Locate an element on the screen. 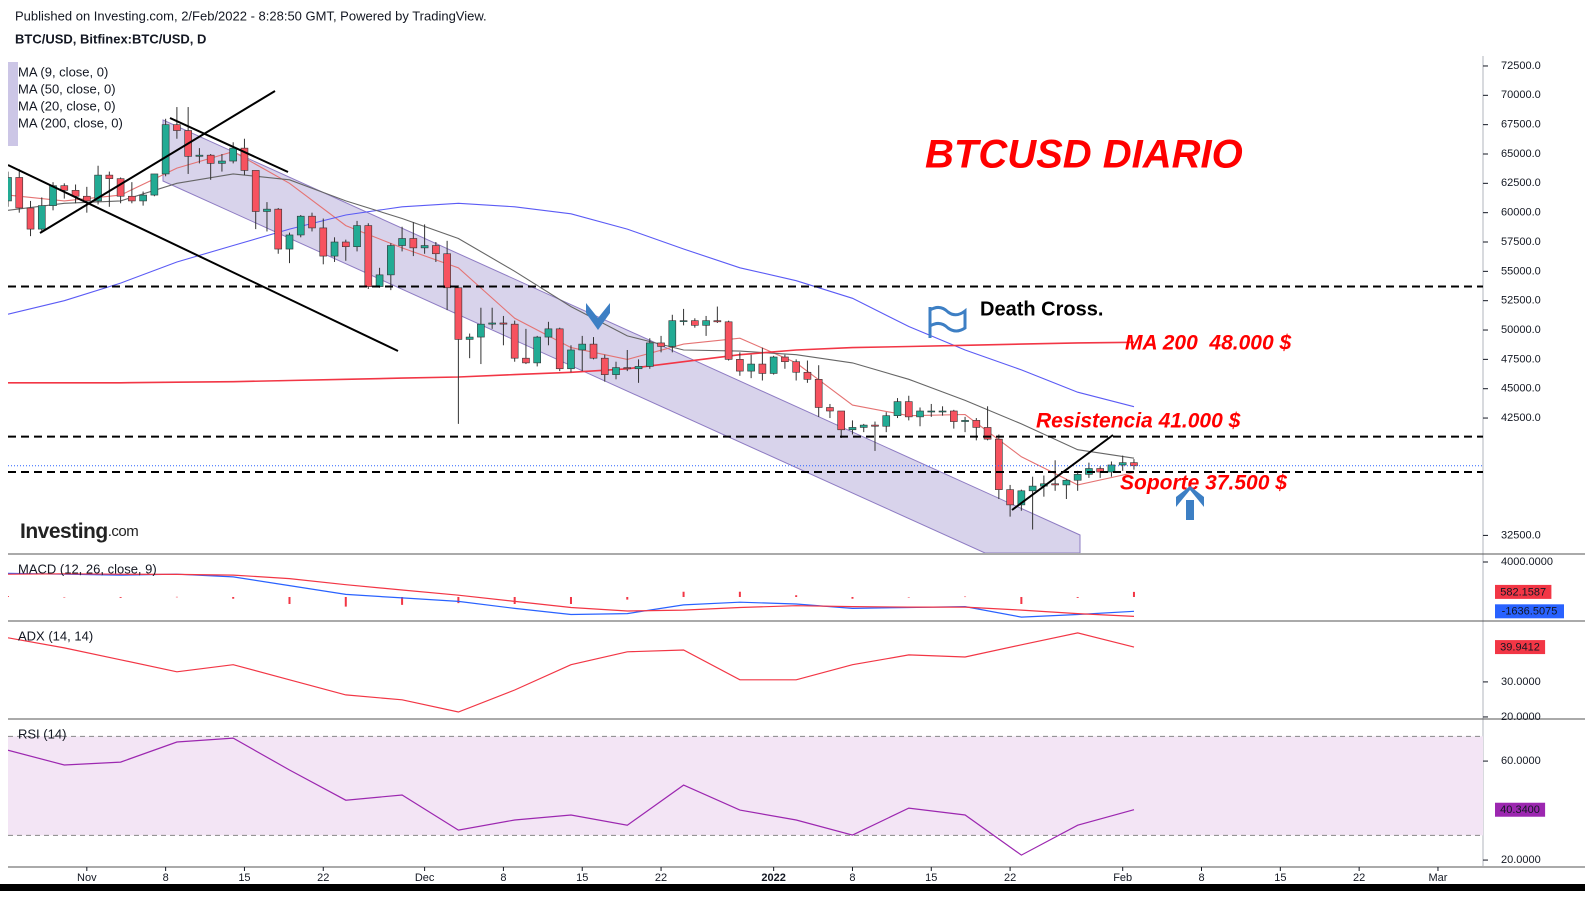 Image resolution: width=1585 pixels, height=901 pixels. marker-label: -1636.5075 is located at coordinates (1530, 612).